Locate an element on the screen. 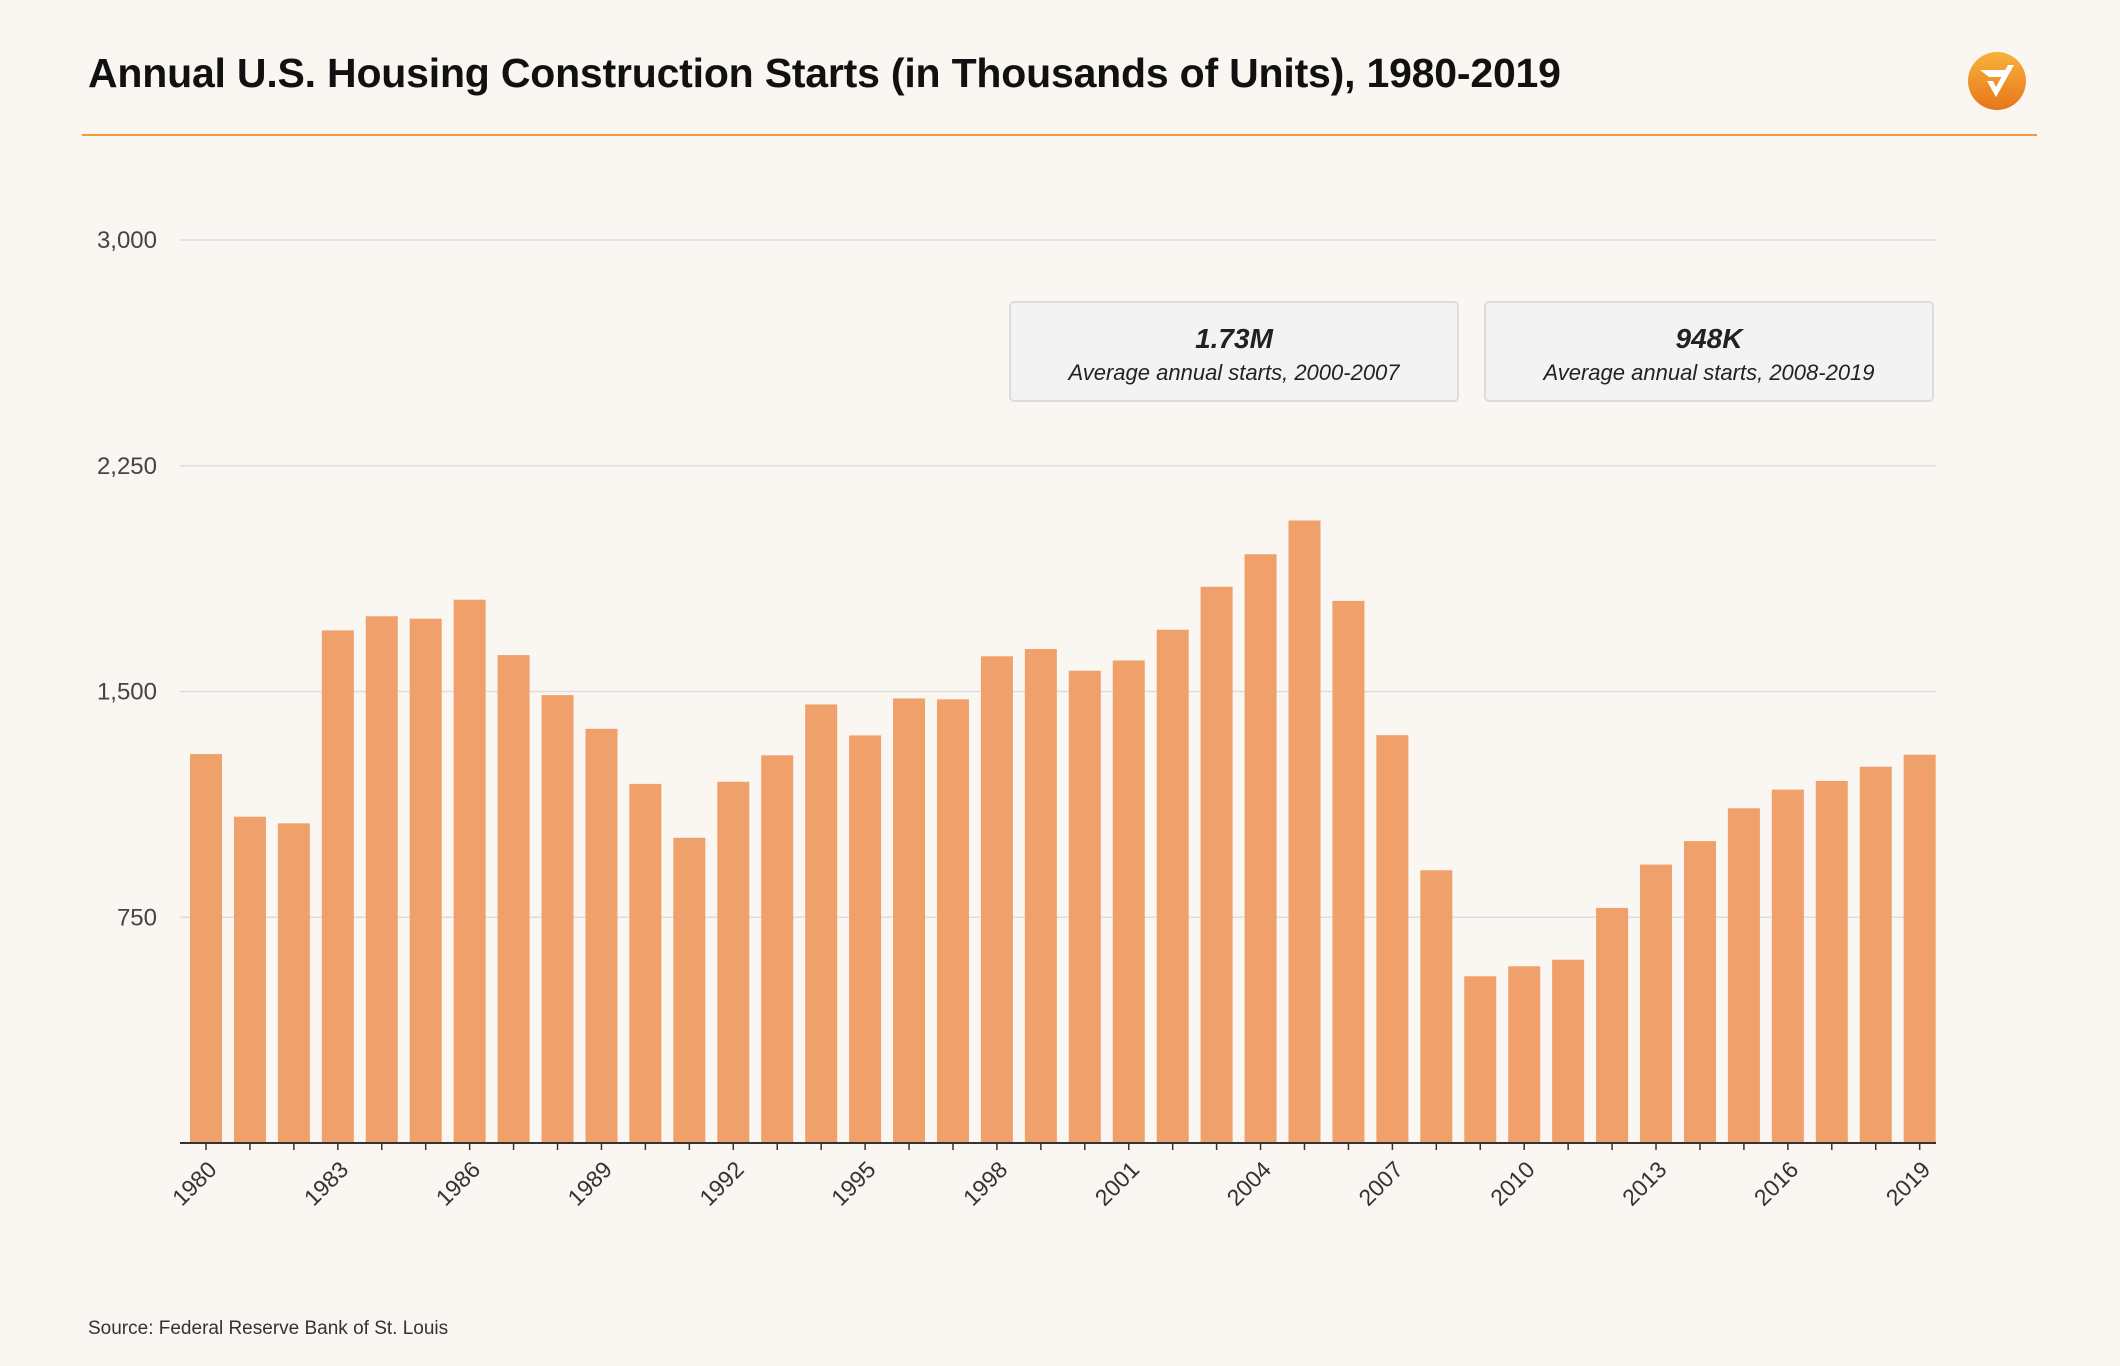 The height and width of the screenshot is (1366, 2120). bar-2008 is located at coordinates (1436, 1006).